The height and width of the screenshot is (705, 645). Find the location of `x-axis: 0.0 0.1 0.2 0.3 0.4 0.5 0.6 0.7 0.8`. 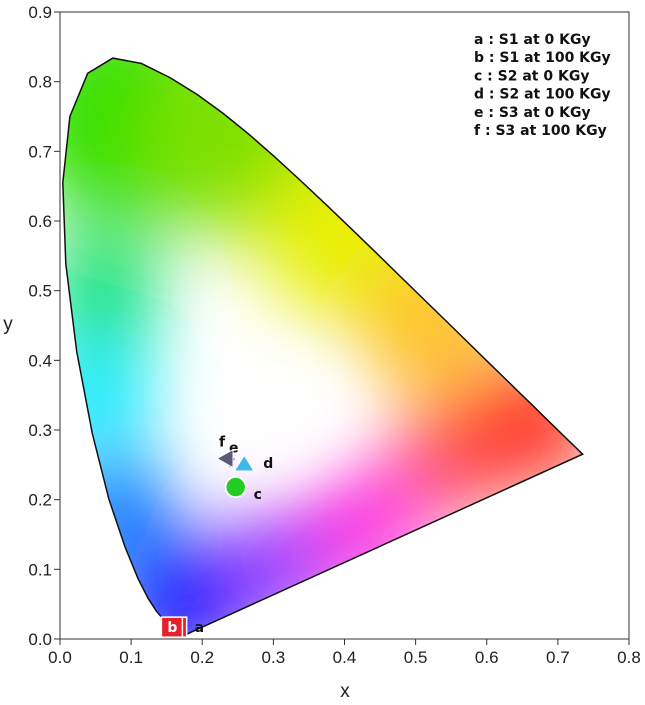

x-axis: 0.0 0.1 0.2 0.3 0.4 0.5 0.6 0.7 0.8 is located at coordinates (344, 653).